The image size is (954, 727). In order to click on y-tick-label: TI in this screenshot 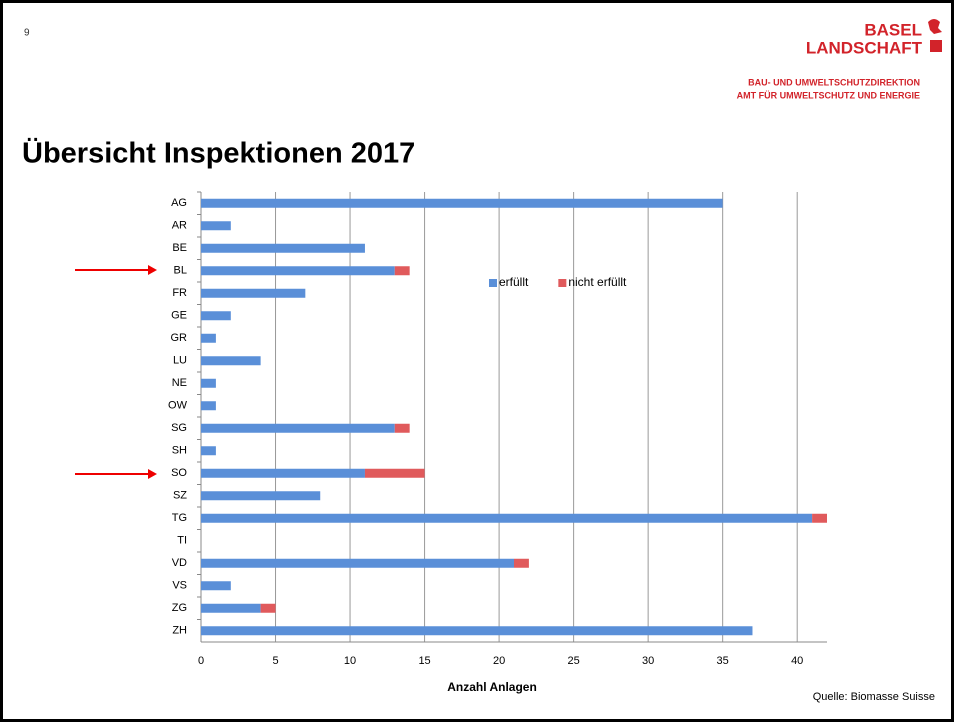, I will do `click(182, 541)`.